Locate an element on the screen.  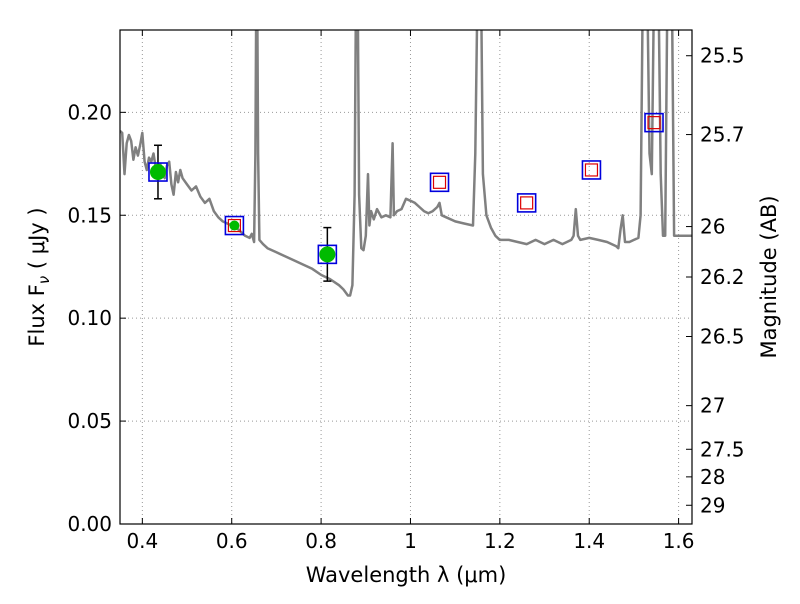
x-tick-label: 1 is located at coordinates (410, 541).